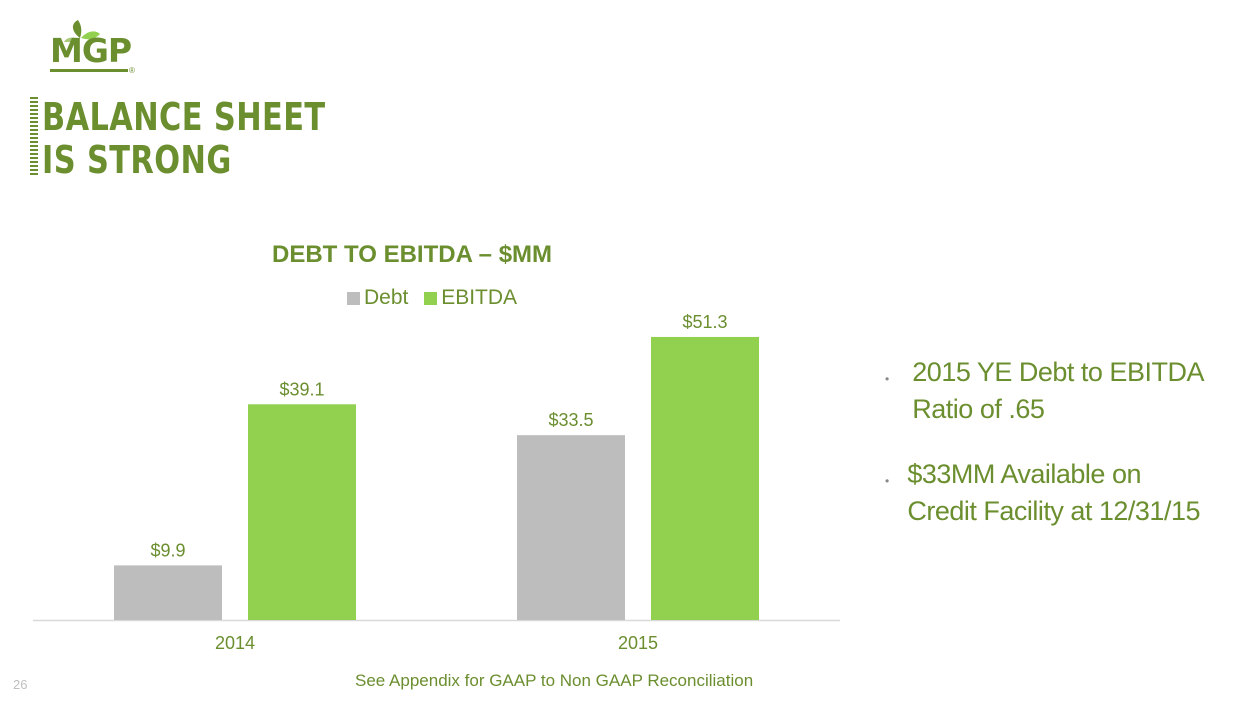 This screenshot has height=705, width=1253. I want to click on title-accent-bar, so click(34, 137).